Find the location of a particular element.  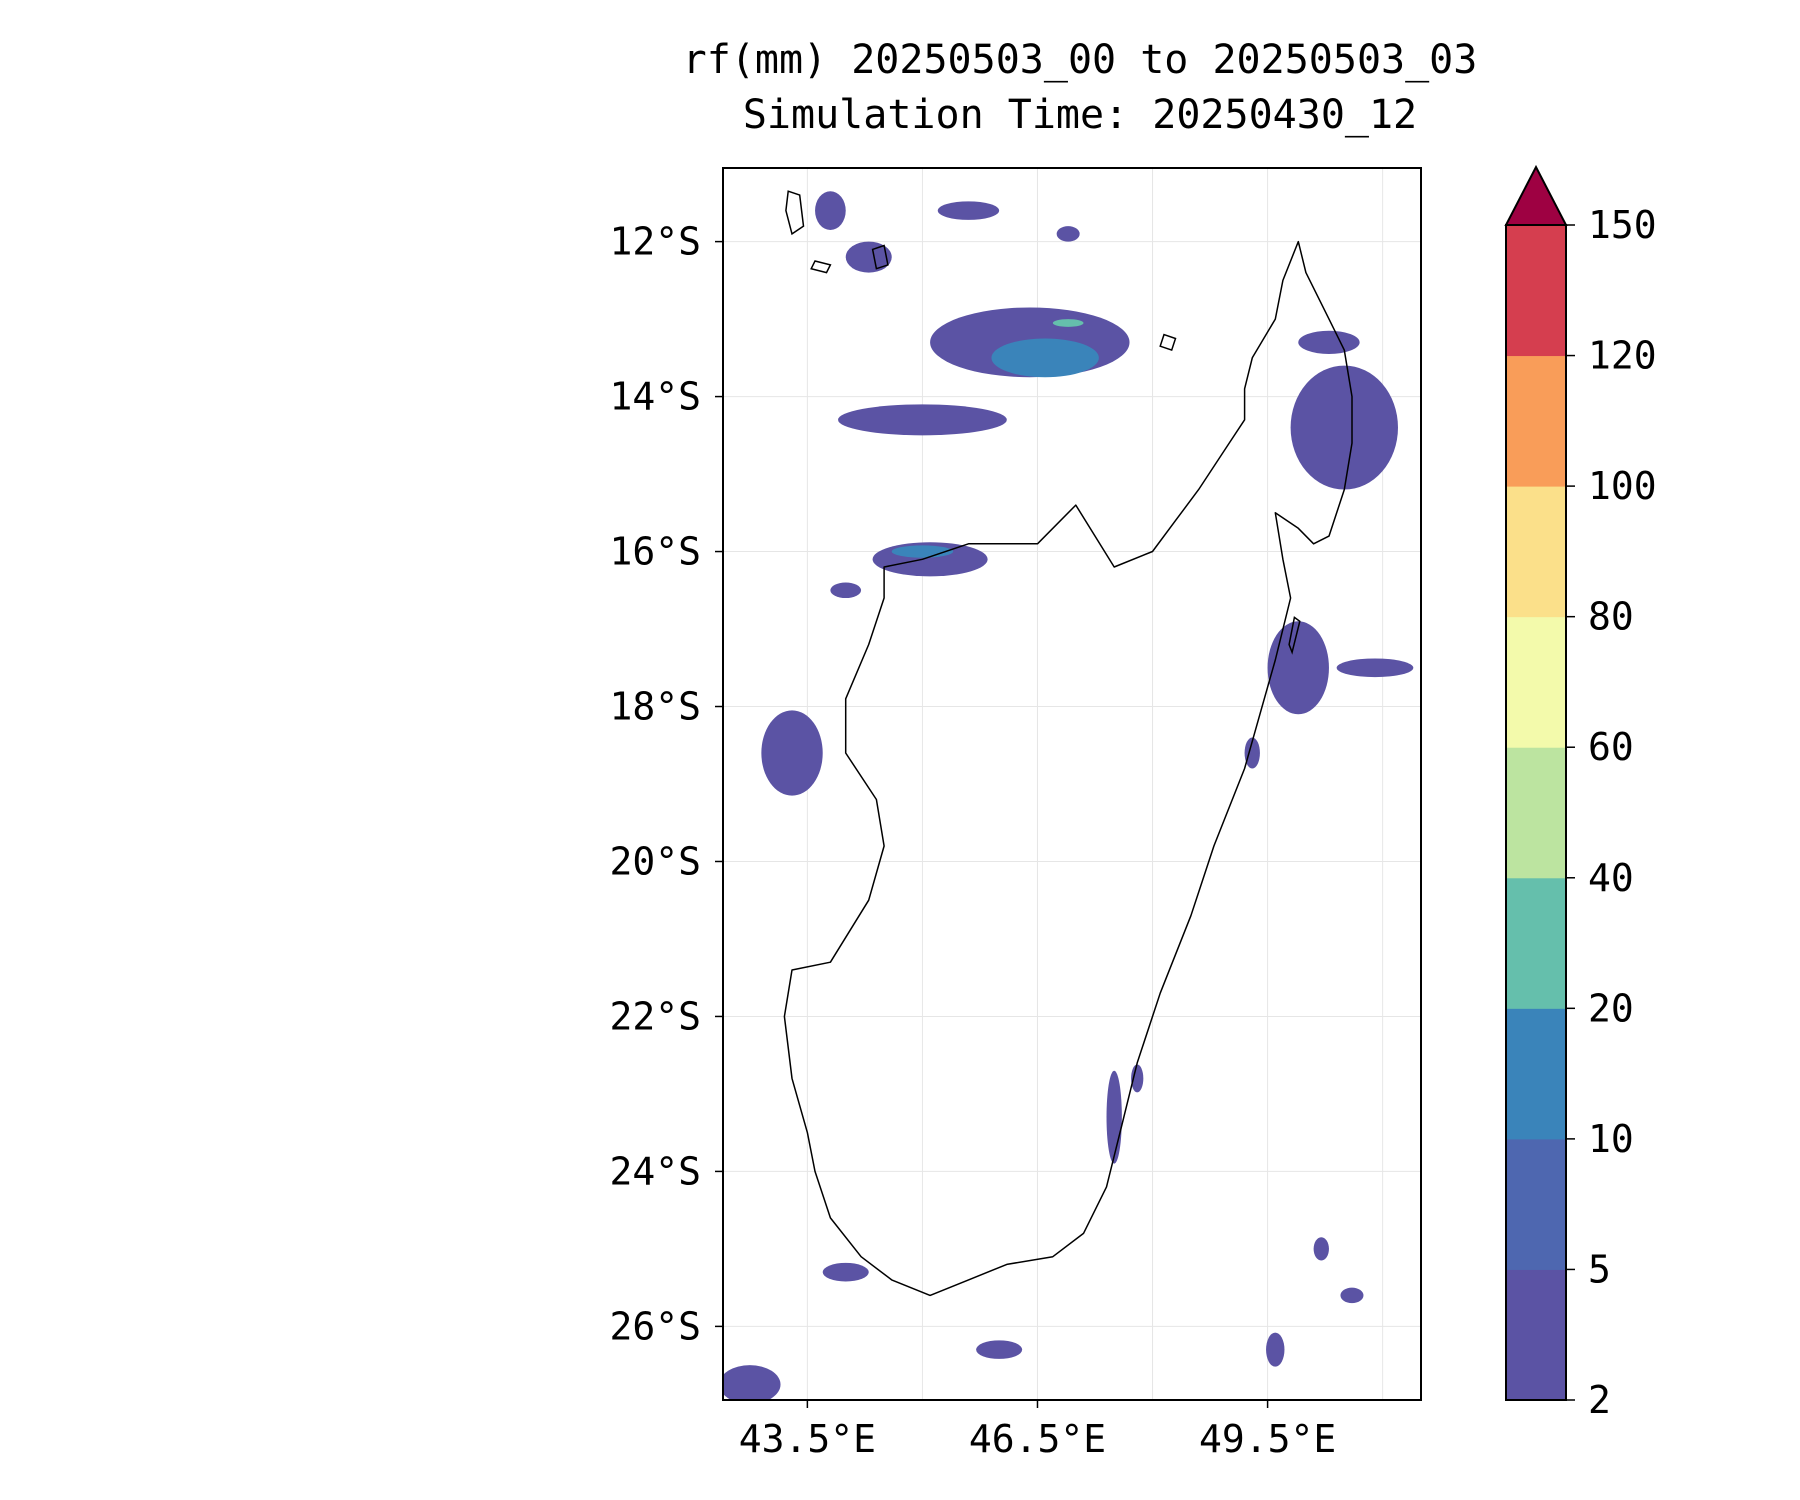

colorbar-tick-label: 120 is located at coordinates (1622, 356).